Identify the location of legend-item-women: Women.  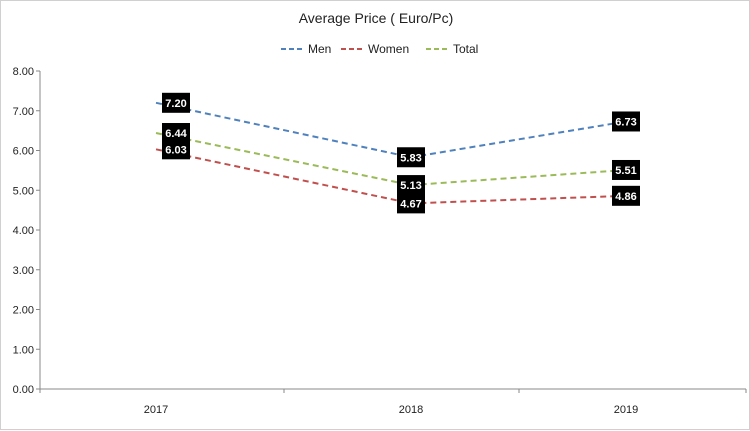
(375, 49).